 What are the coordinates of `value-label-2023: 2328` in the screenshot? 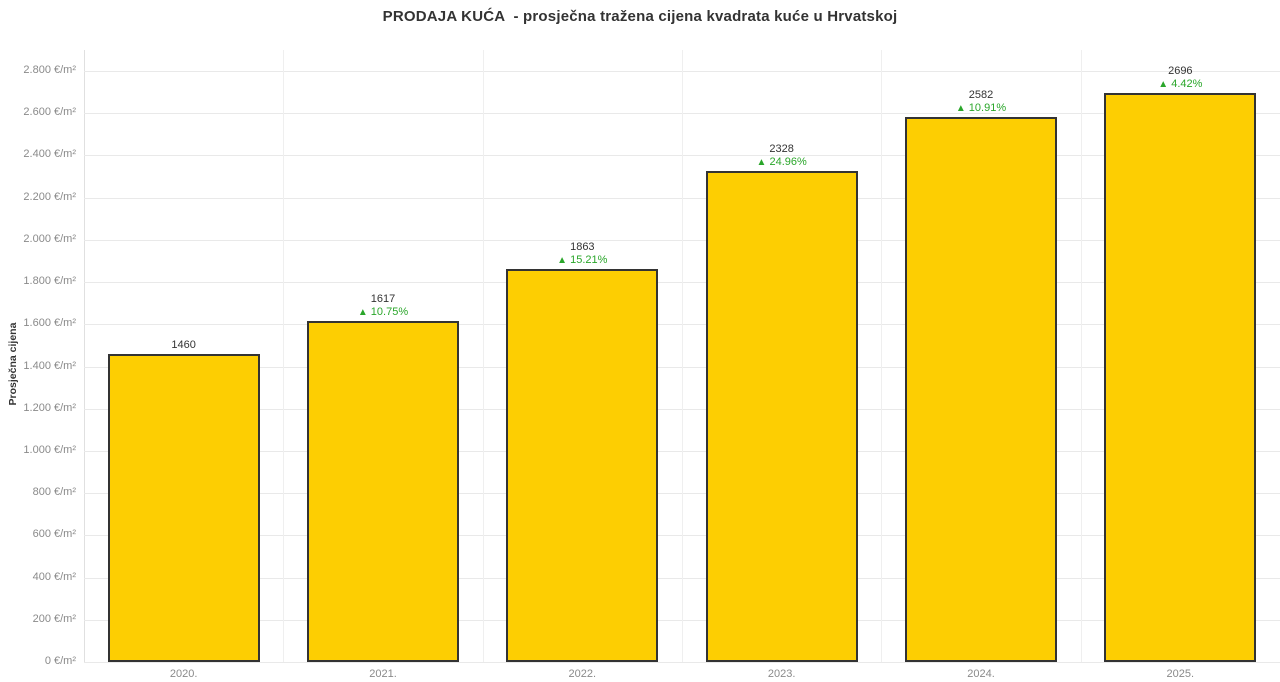 It's located at (781, 148).